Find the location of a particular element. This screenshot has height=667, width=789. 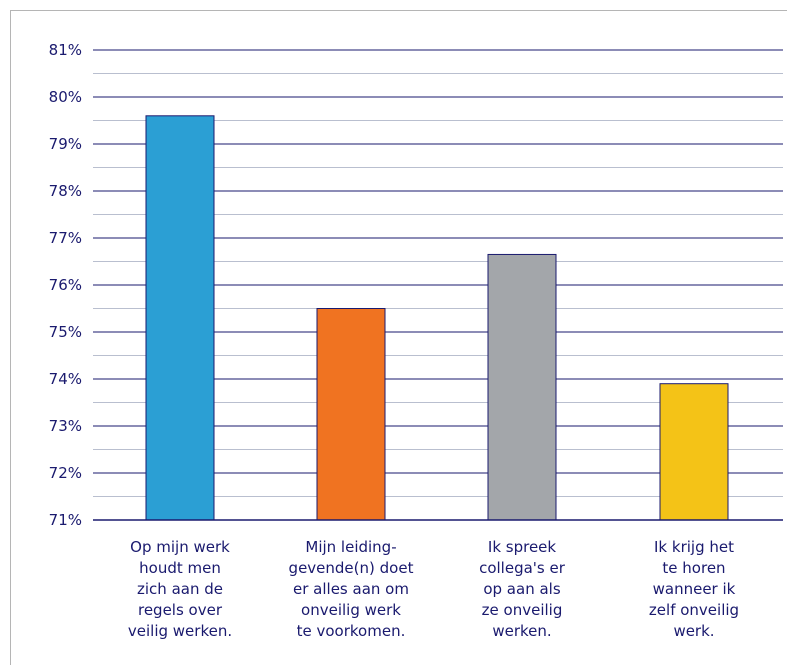

x-category-label-line: Op mijn werk is located at coordinates (180, 547).